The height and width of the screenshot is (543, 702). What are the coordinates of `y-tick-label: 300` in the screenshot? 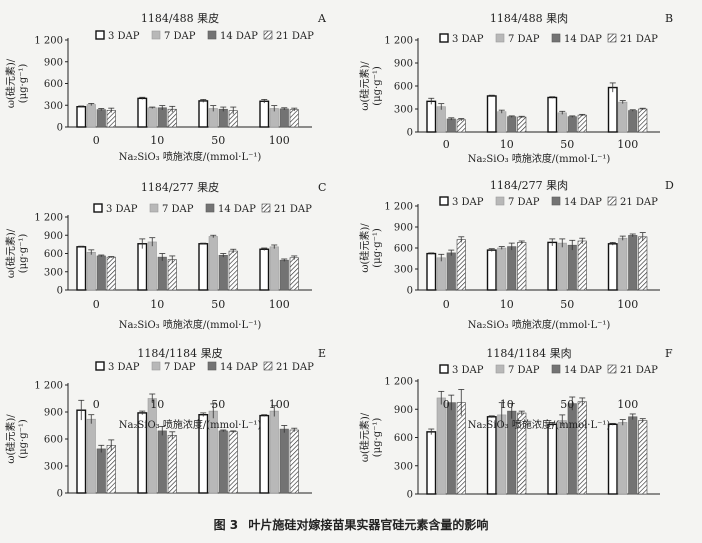 It's located at (53, 272).